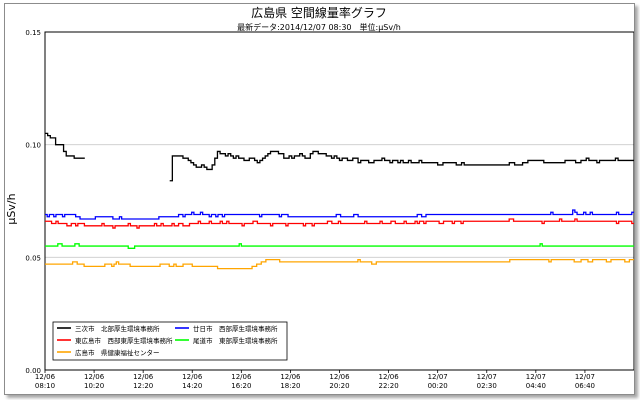 This screenshot has width=640, height=400. What do you see at coordinates (33, 202) in the screenshot?
I see `y-axis-ticks: 0.00 0.05 0.10 0.15` at bounding box center [33, 202].